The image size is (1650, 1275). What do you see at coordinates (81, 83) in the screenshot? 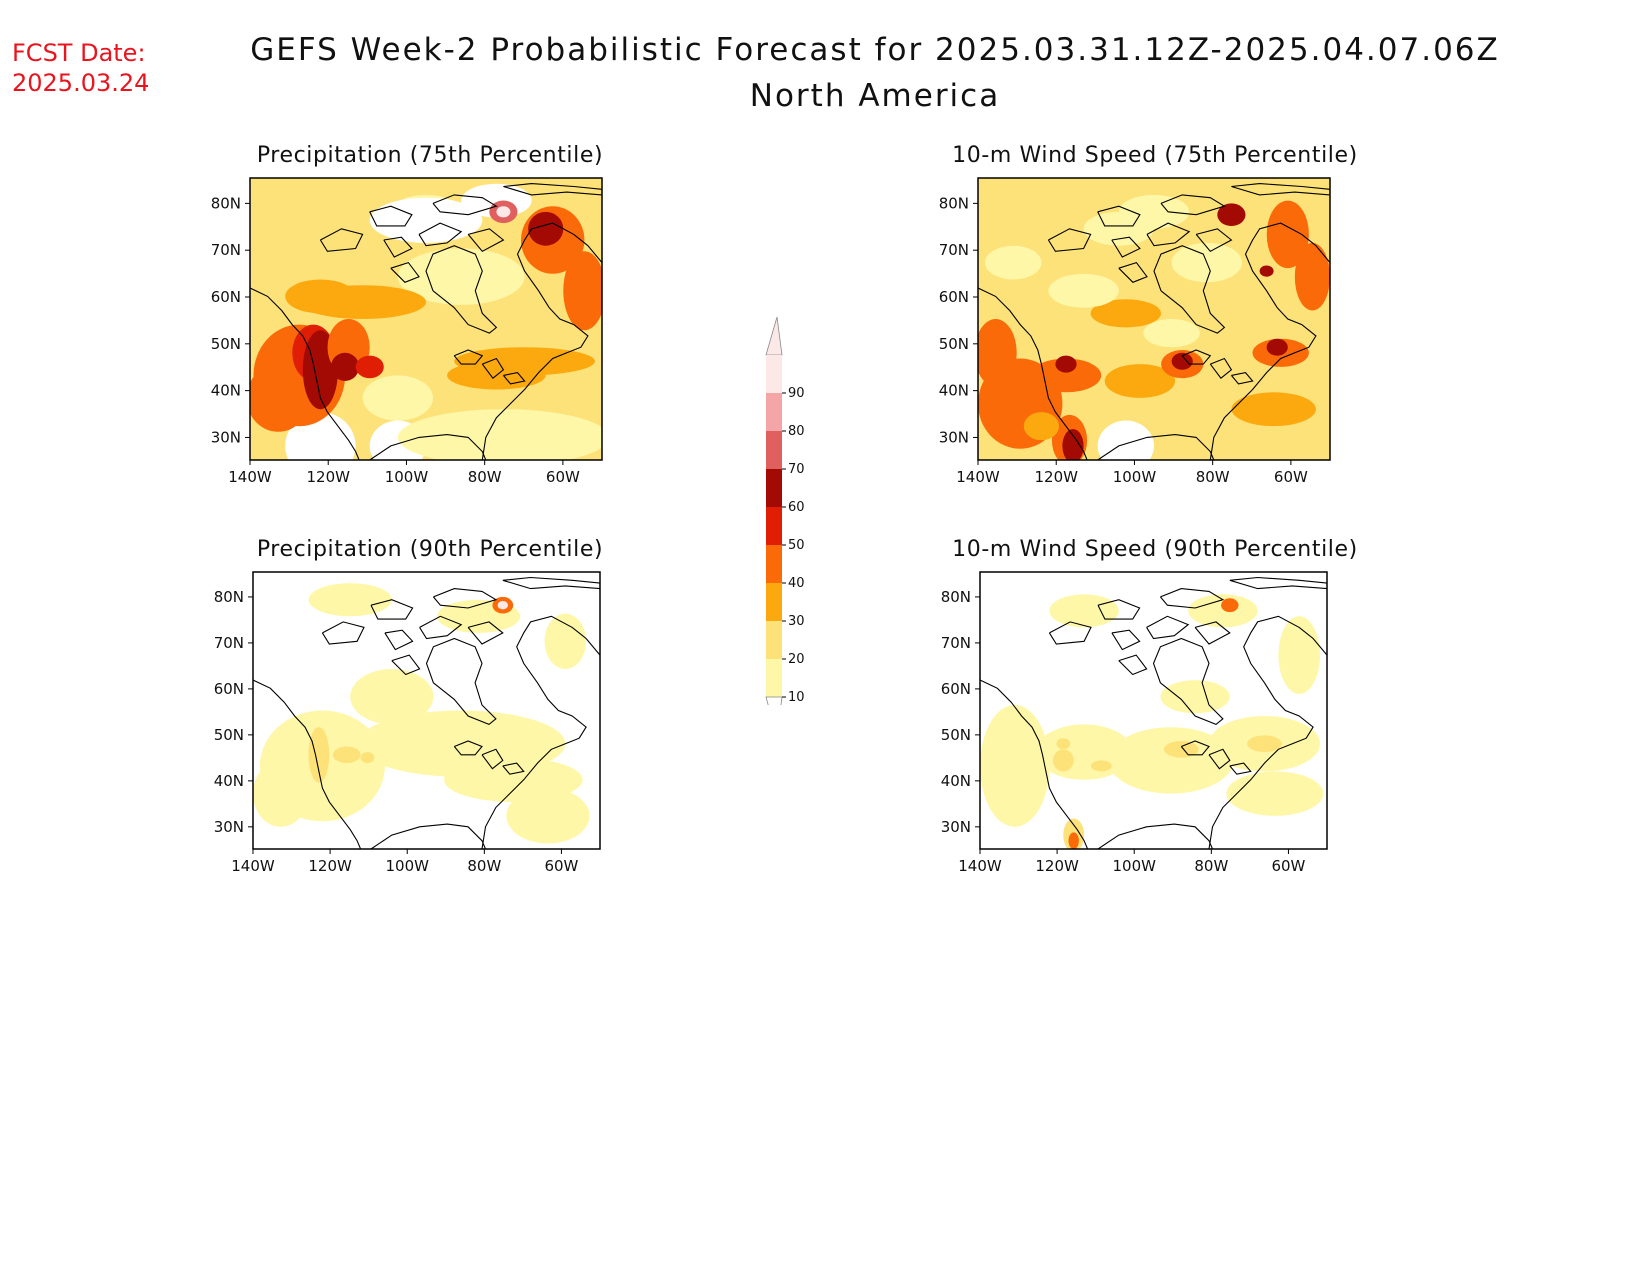
I see `fcst-date-value: 2025.03.24` at bounding box center [81, 83].